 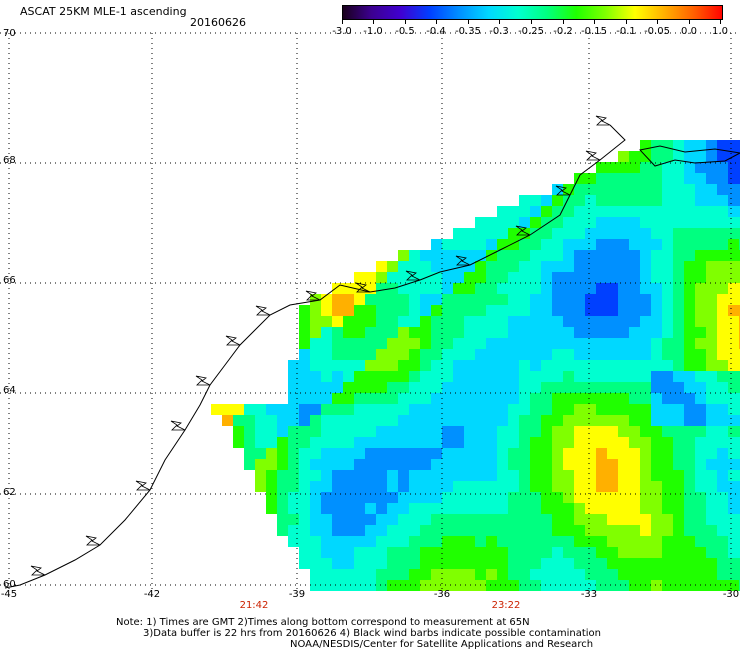 What do you see at coordinates (442, 594) in the screenshot?
I see `lon-label-36: -36` at bounding box center [442, 594].